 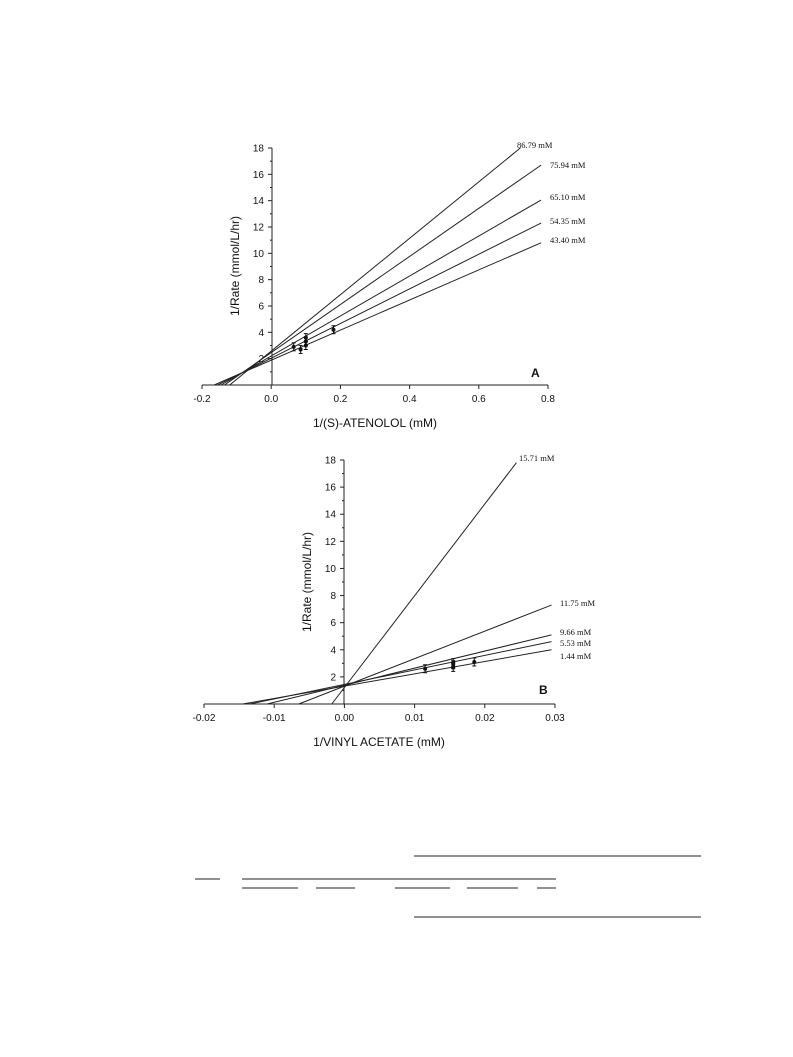 I want to click on series-label: 5.53 mM, so click(x=576, y=643).